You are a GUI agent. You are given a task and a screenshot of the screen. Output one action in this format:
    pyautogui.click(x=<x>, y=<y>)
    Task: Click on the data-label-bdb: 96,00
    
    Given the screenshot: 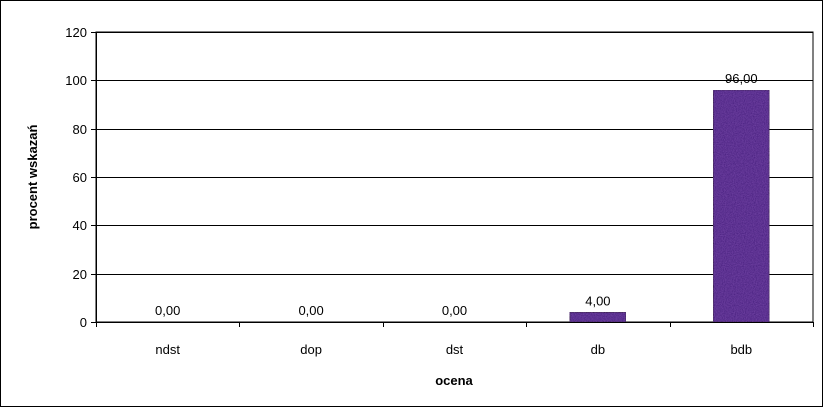 What is the action you would take?
    pyautogui.click(x=741, y=78)
    